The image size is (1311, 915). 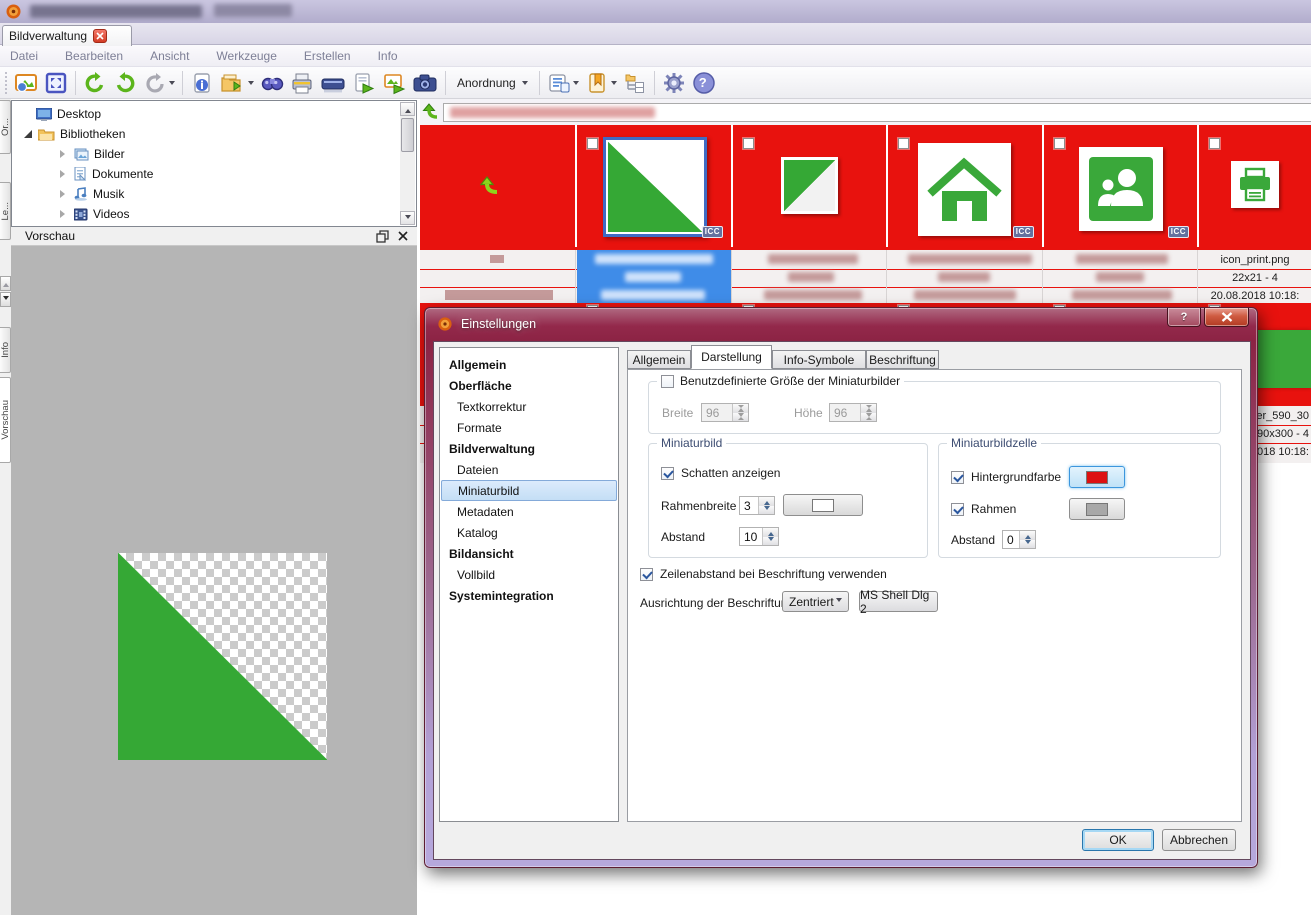 What do you see at coordinates (202, 114) in the screenshot?
I see `tree-item-desktop: Desktop` at bounding box center [202, 114].